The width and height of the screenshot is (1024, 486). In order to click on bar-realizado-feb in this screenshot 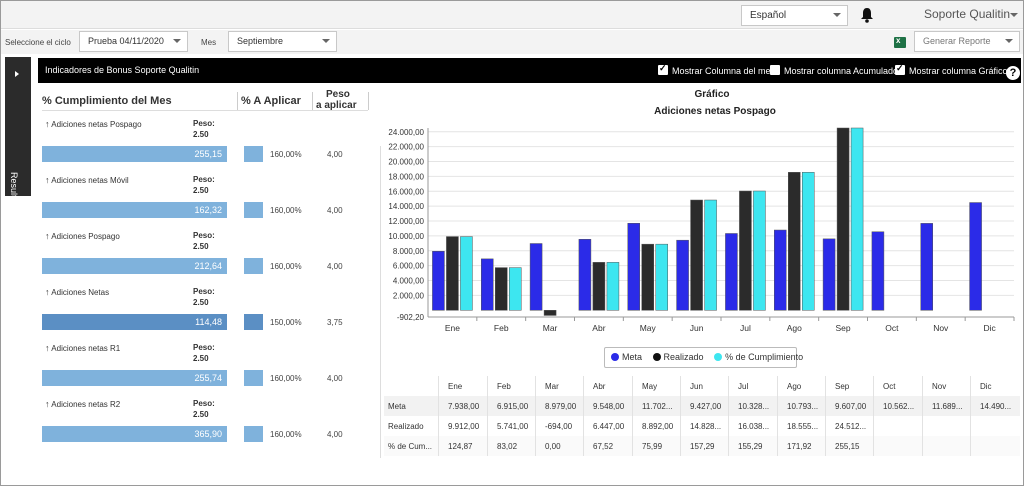, I will do `click(501, 289)`.